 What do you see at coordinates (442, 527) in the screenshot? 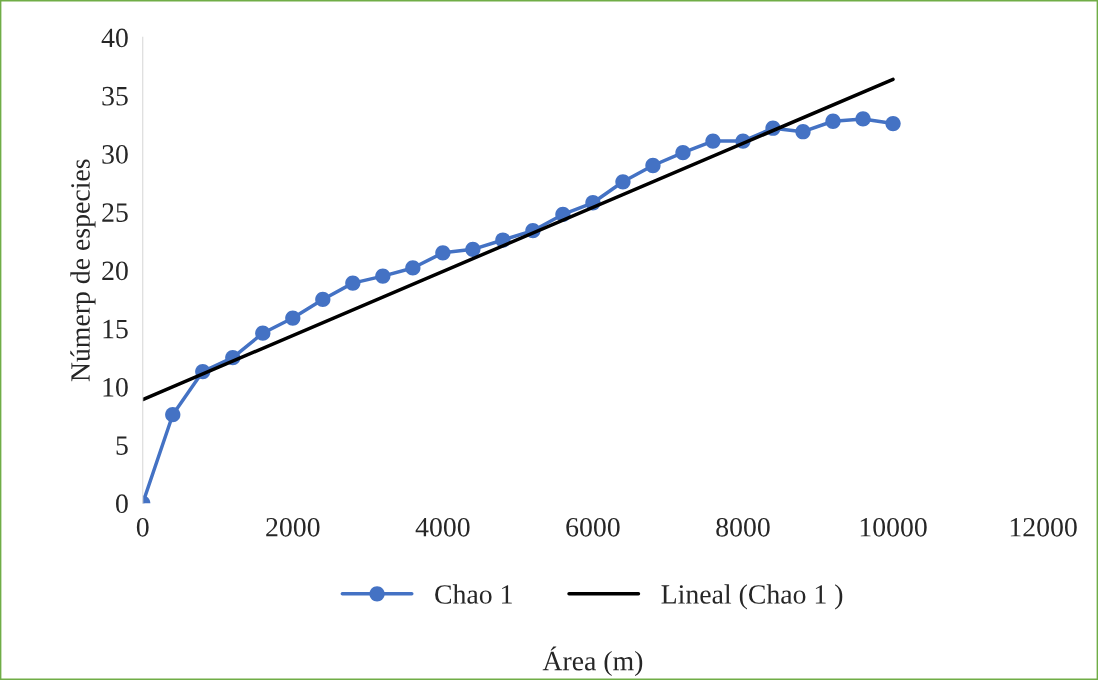
I see `x-tick-label: 4000` at bounding box center [442, 527].